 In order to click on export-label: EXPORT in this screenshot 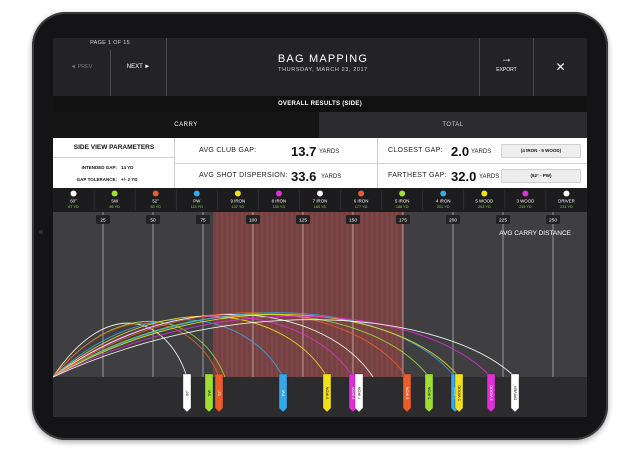, I will do `click(506, 70)`.